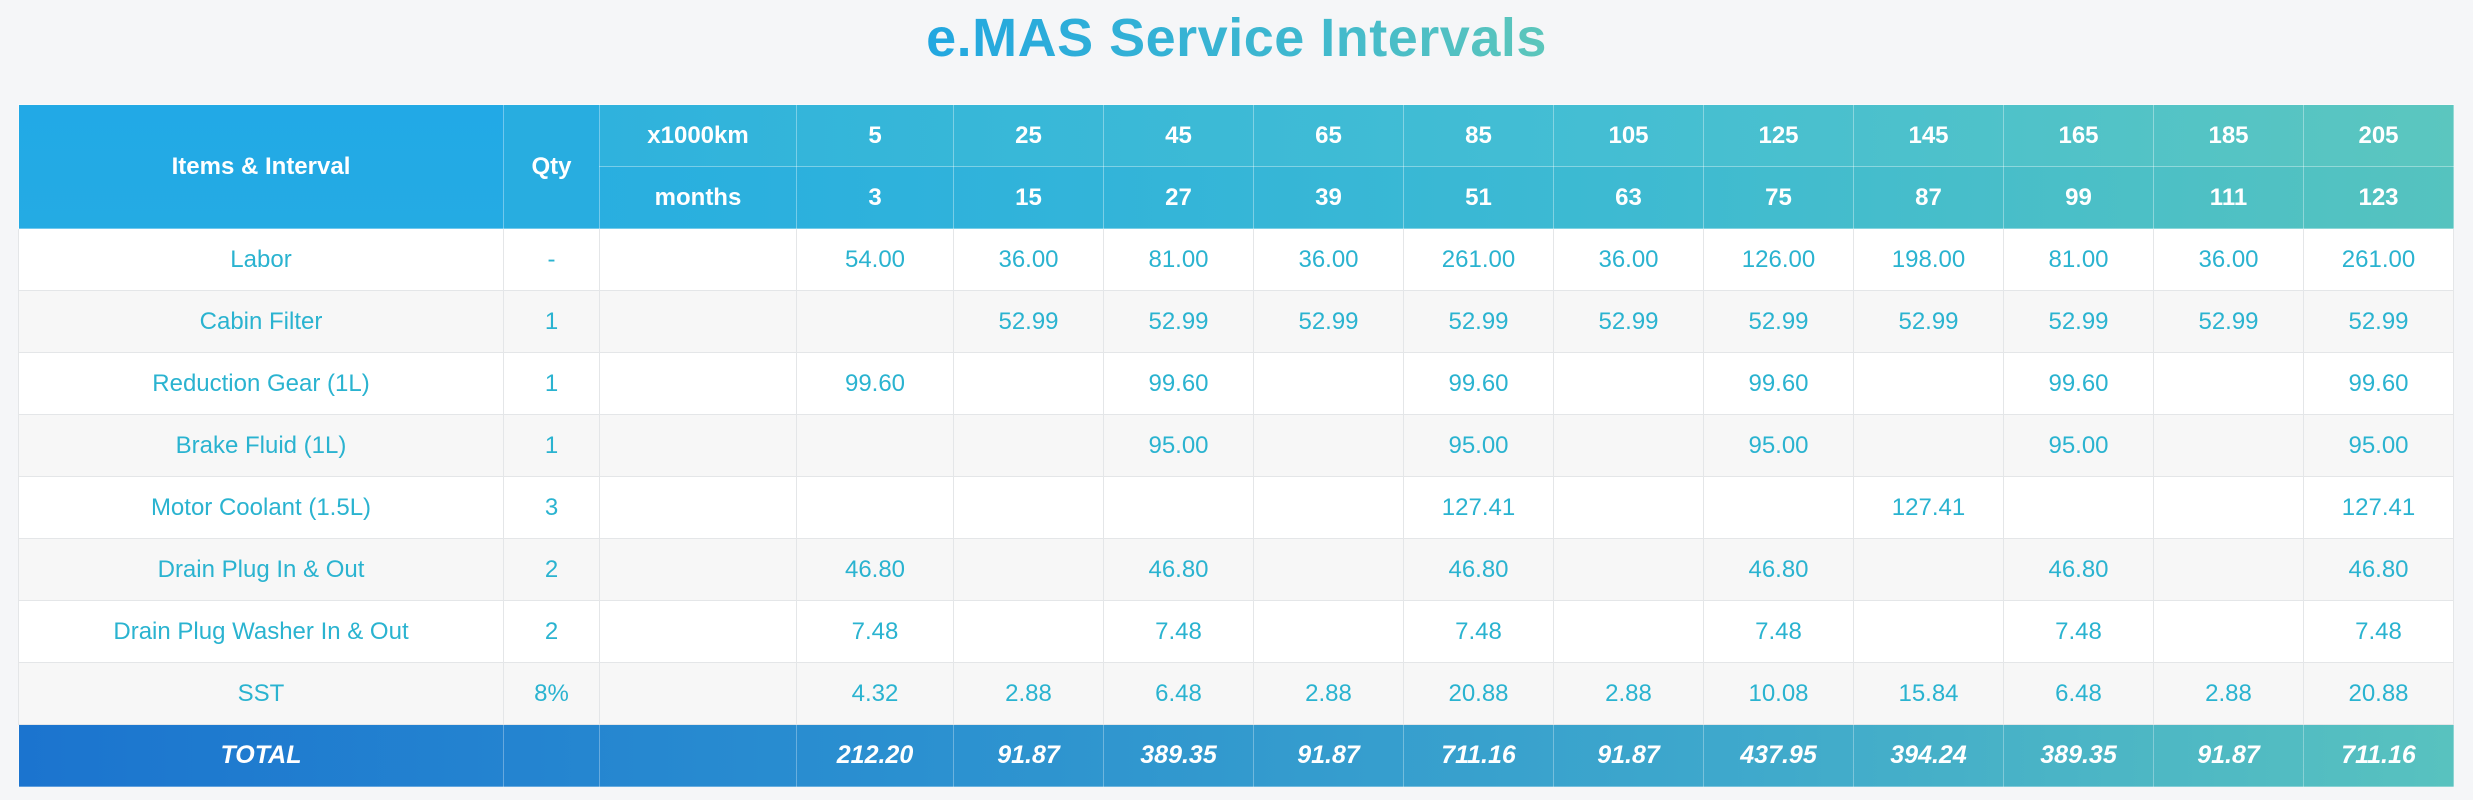 This screenshot has width=2473, height=800. Describe the element at coordinates (261, 383) in the screenshot. I see `item-name-cell: Reduction Gear (1L)` at that location.